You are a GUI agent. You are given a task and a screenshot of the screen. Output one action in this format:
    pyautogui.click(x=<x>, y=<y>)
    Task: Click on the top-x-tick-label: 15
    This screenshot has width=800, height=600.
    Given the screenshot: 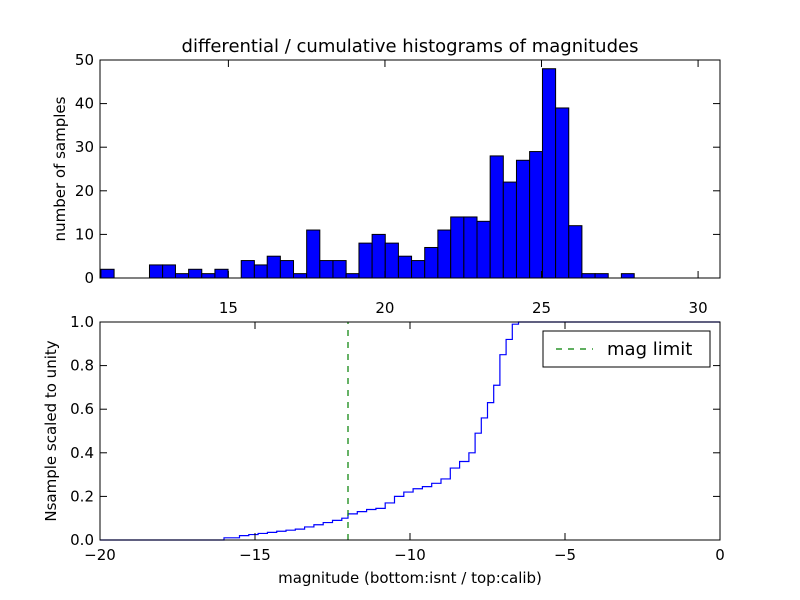 What is the action you would take?
    pyautogui.click(x=228, y=308)
    